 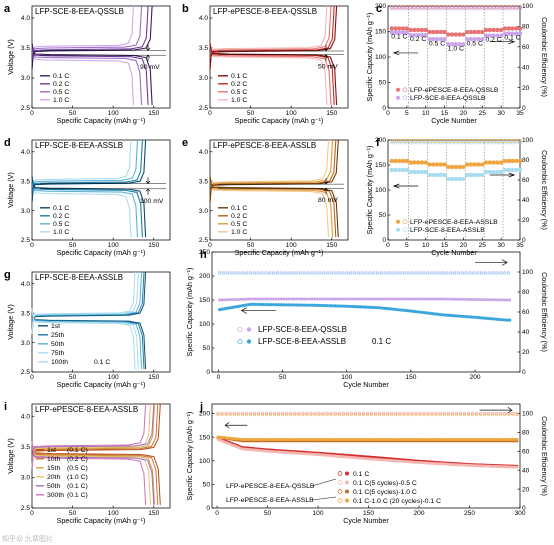 What do you see at coordinates (83, 302) in the screenshot?
I see `charge-curve-g` at bounding box center [83, 302].